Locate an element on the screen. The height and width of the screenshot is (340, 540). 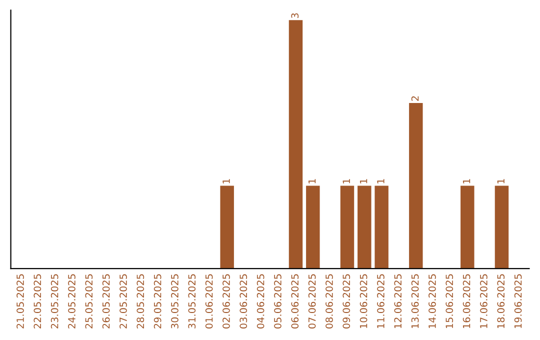
x-tick-label: 28.05.2025 is located at coordinates (140, 301).